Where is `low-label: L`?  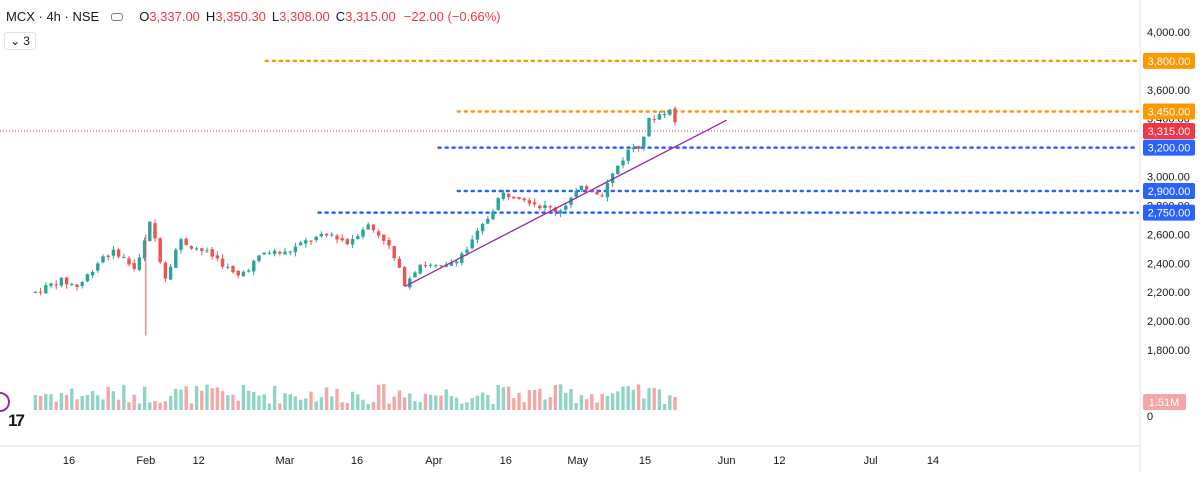 low-label: L is located at coordinates (275, 16).